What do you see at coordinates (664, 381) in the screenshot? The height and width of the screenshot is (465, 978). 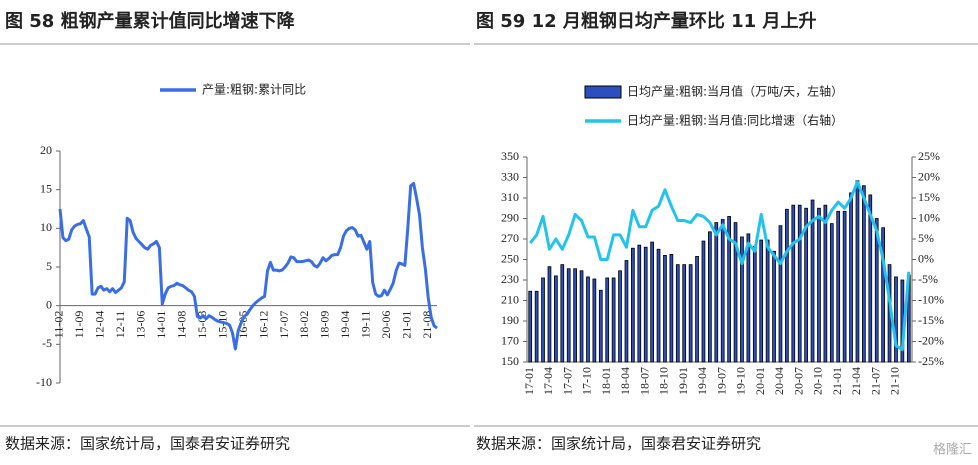 I see `x-tick-label: 18-10` at bounding box center [664, 381].